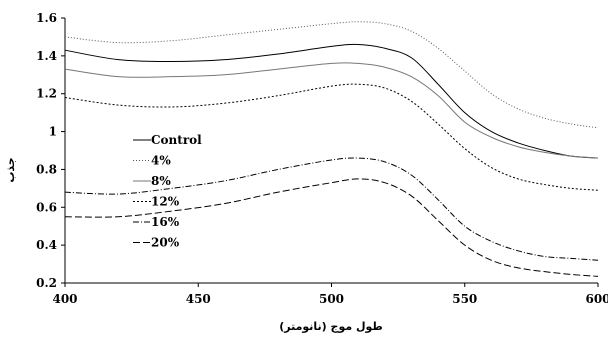 This screenshot has height=337, width=608. What do you see at coordinates (198, 299) in the screenshot?
I see `x-tick-label: 450` at bounding box center [198, 299].